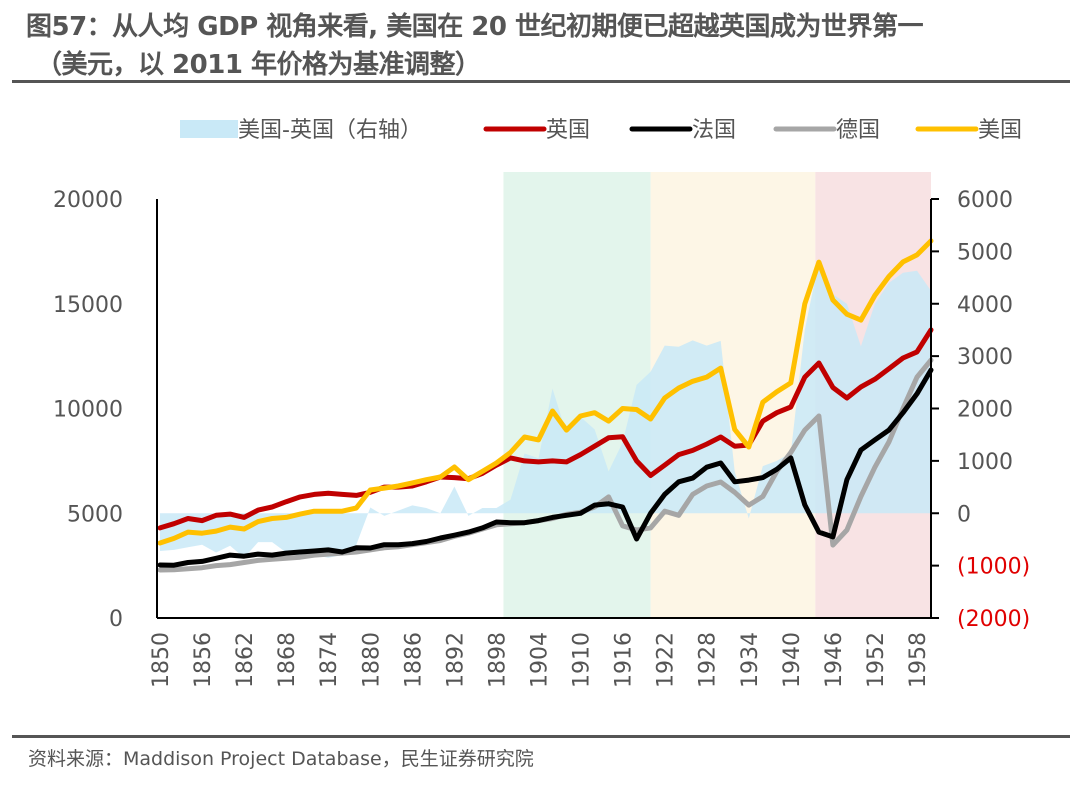 Image resolution: width=1080 pixels, height=787 pixels. Describe the element at coordinates (985, 462) in the screenshot. I see `y2-tick-label: 1000` at that location.